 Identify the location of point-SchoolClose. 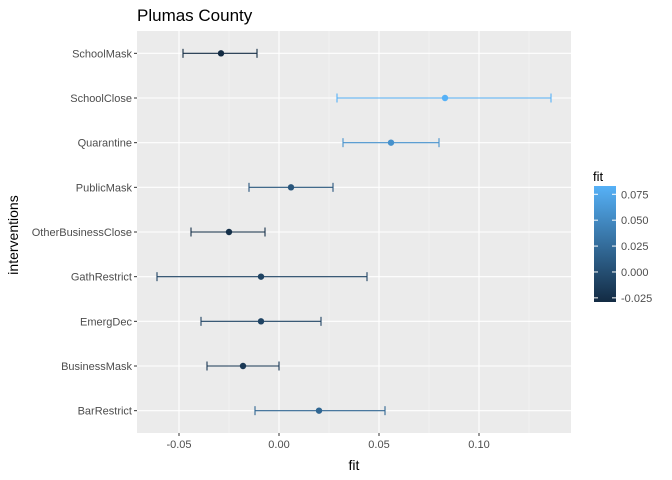
(445, 98).